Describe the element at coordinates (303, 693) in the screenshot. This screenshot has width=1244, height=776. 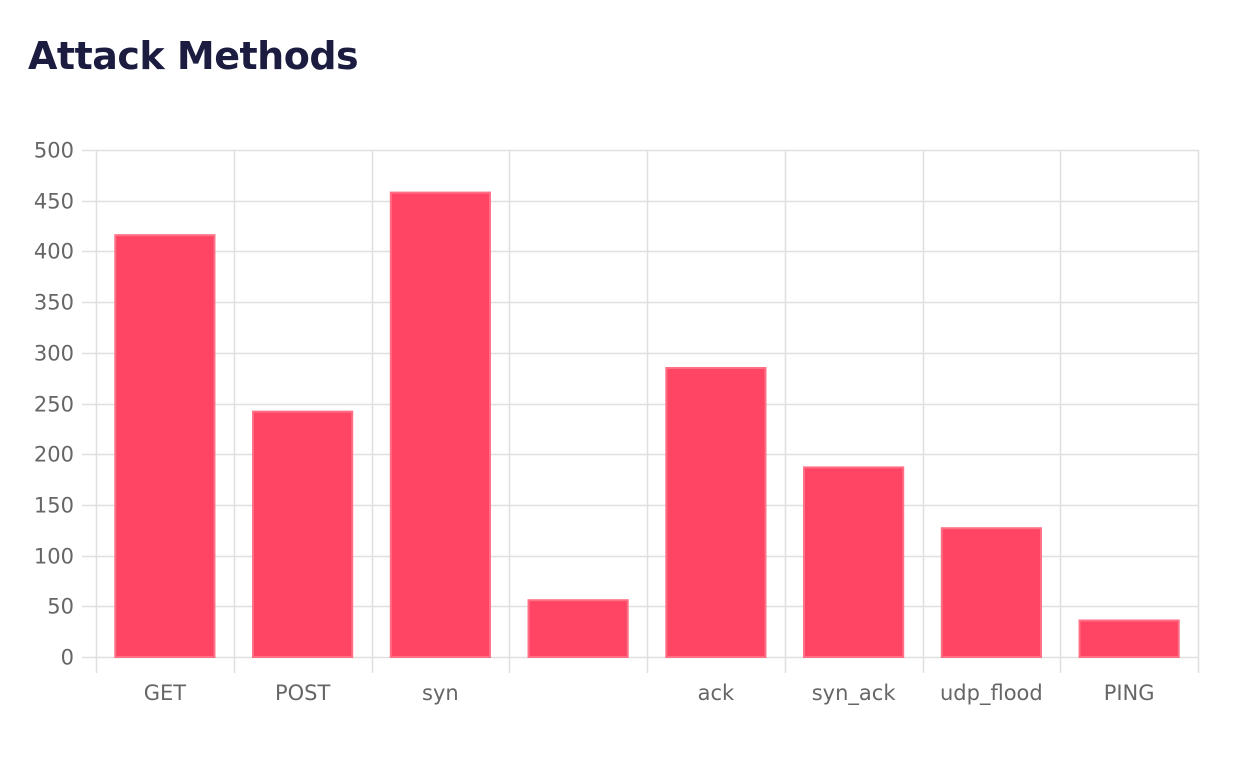
I see `x-tick-label: POST` at that location.